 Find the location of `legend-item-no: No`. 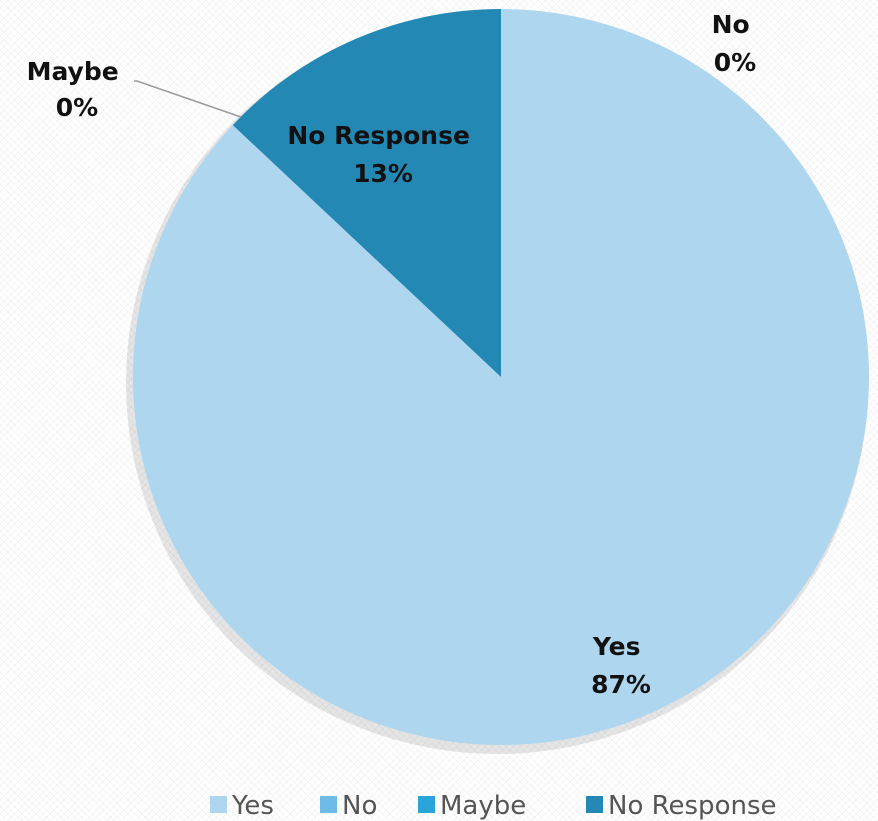

legend-item-no: No is located at coordinates (348, 806).